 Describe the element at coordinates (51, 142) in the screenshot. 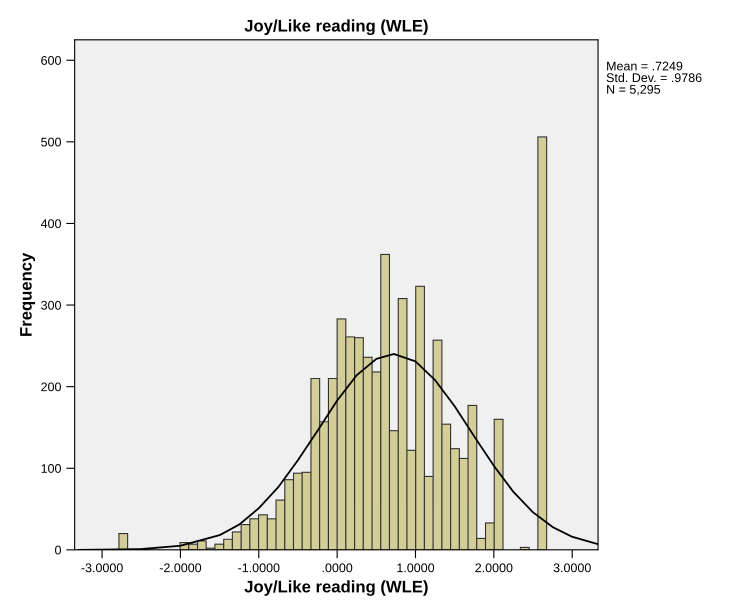

I see `y-tick-label: 500` at that location.